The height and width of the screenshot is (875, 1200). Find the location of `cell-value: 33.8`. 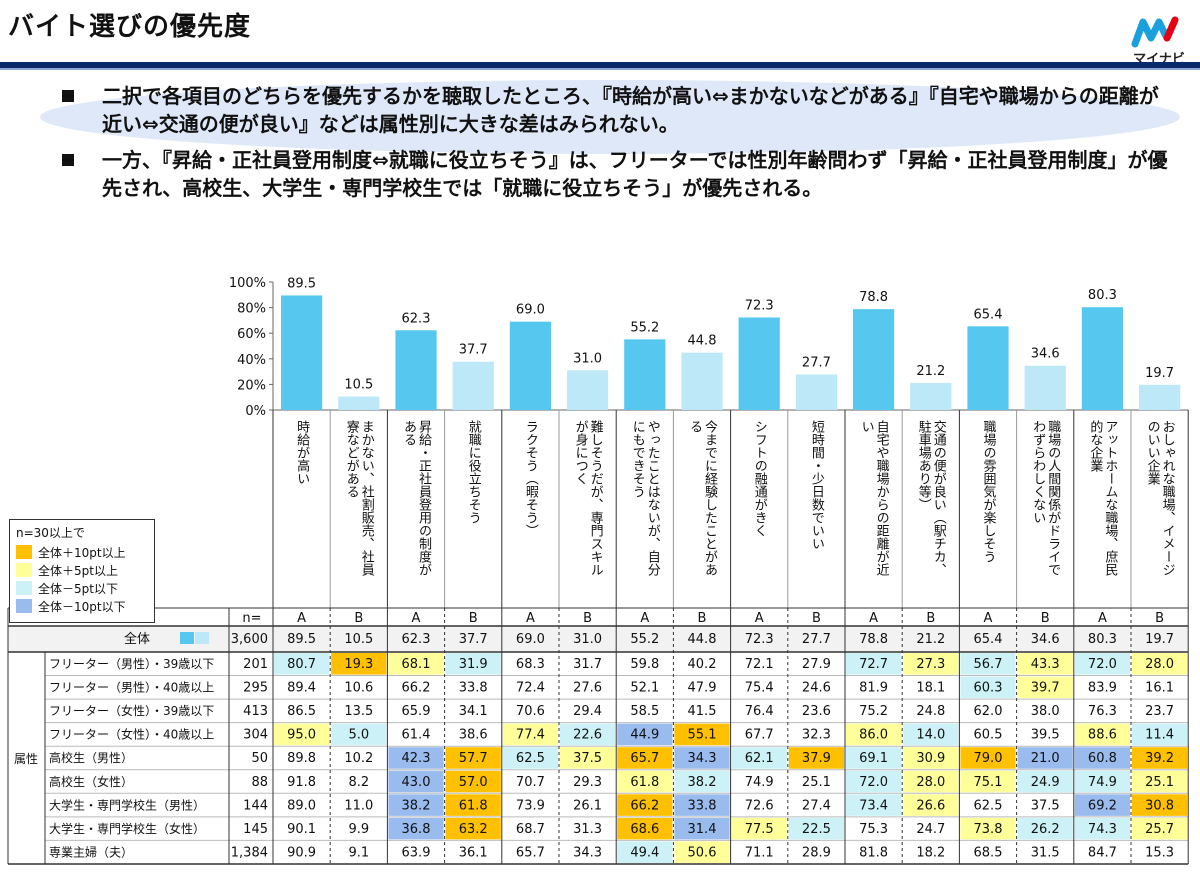

cell-value: 33.8 is located at coordinates (702, 805).